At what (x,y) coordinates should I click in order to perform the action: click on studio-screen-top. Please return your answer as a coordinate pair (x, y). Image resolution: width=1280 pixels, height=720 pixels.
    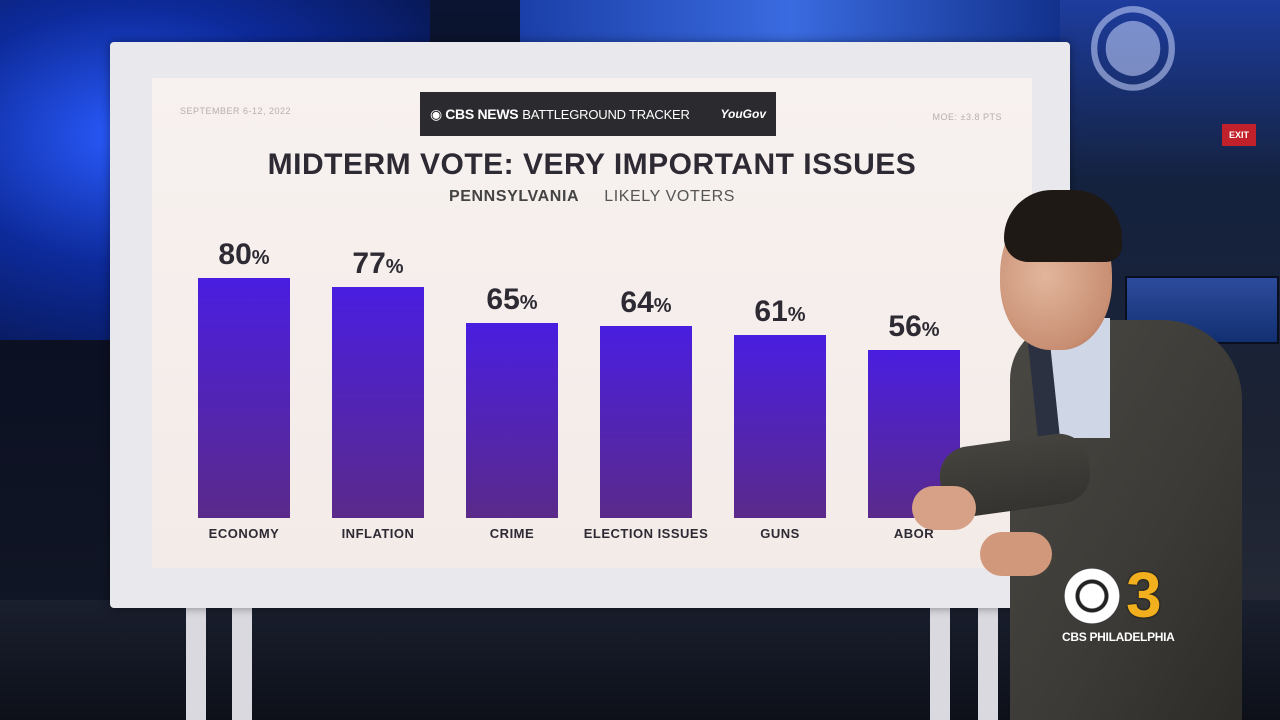
    Looking at the image, I should click on (790, 24).